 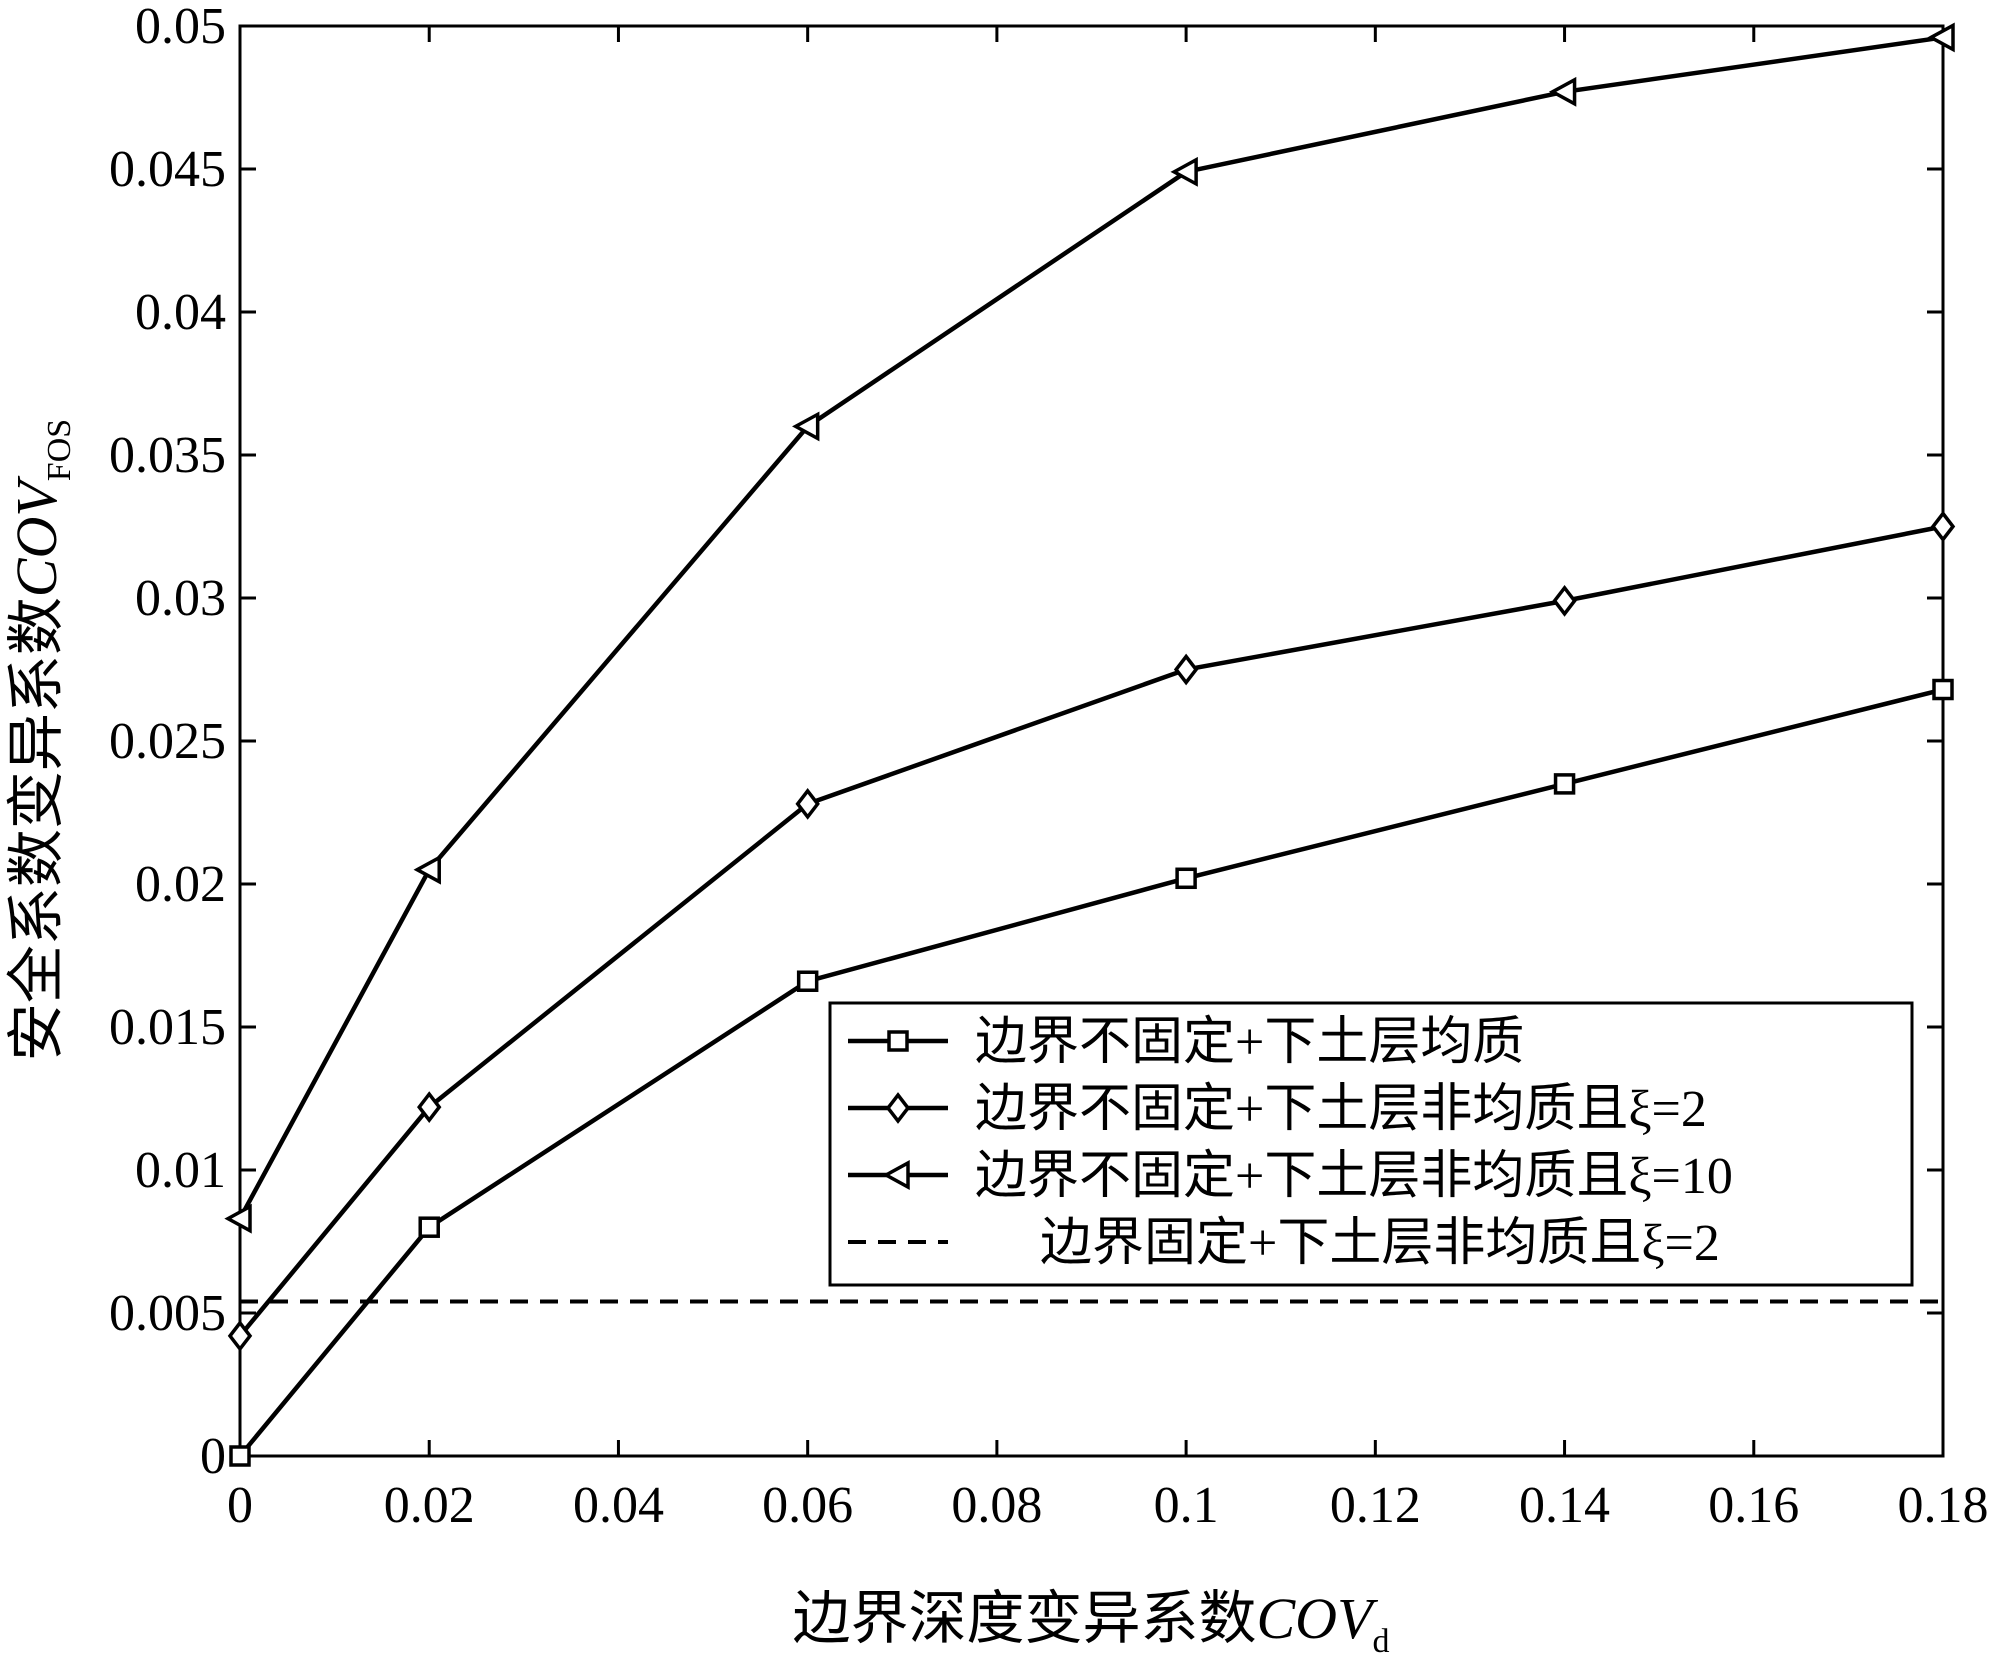 I want to click on legend-box, so click(x=1371, y=1144).